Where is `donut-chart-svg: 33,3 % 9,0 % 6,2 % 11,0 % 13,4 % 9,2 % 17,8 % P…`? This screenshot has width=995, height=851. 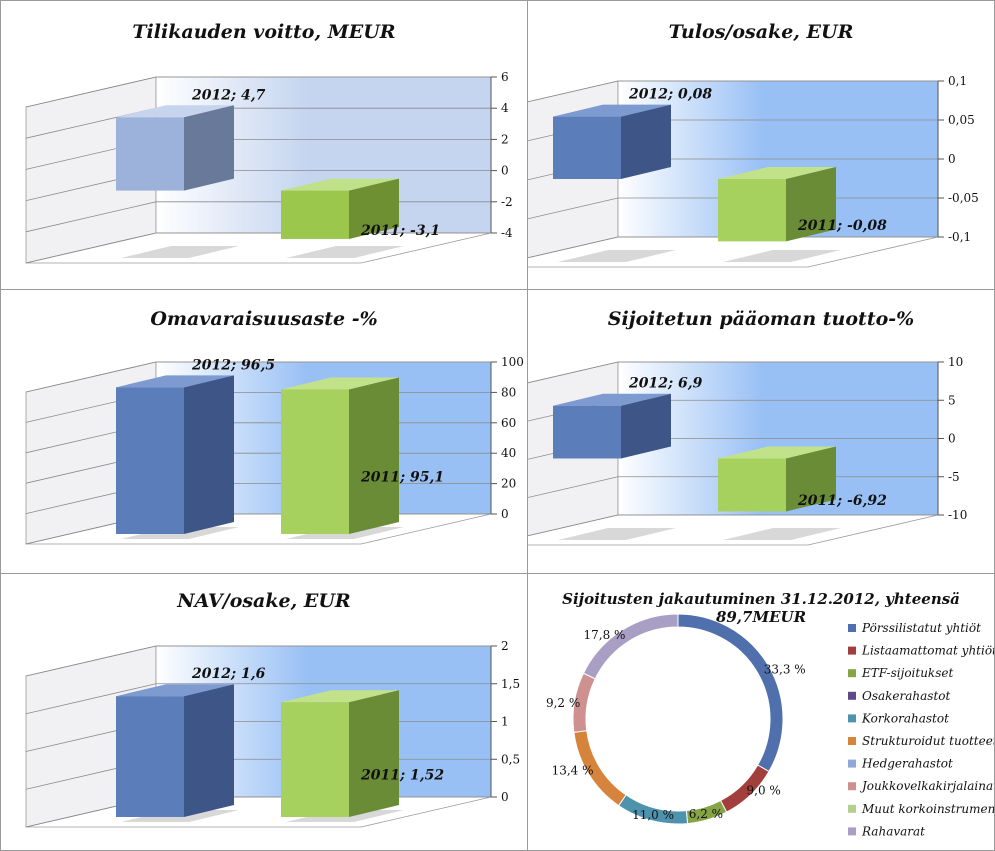 donut-chart-svg: 33,3 % 9,0 % 6,2 % 11,0 % 13,4 % 9,2 % 17,8 % P… is located at coordinates (770, 725).